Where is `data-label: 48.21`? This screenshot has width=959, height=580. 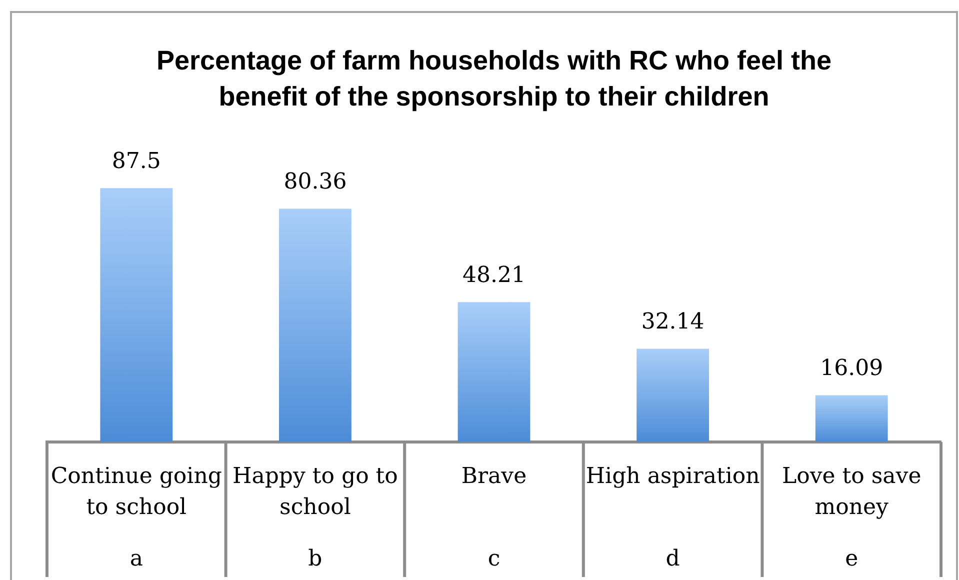
data-label: 48.21 is located at coordinates (494, 275).